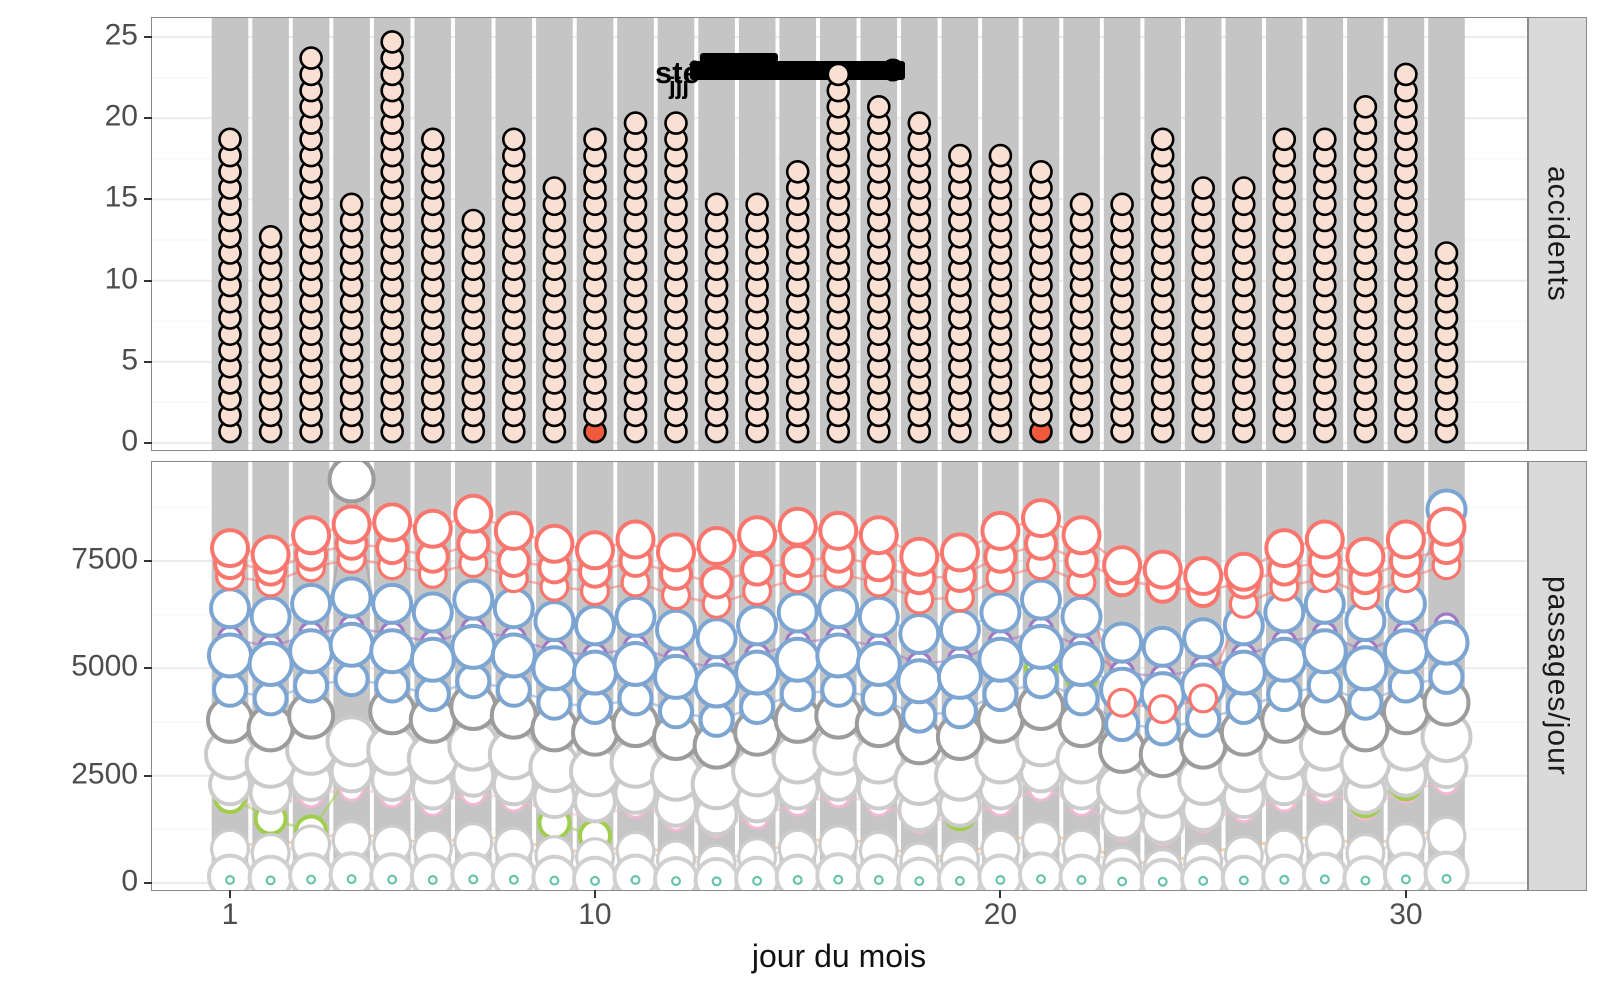  Describe the element at coordinates (104, 666) in the screenshot. I see `passages-ytick-label: 5000` at that location.